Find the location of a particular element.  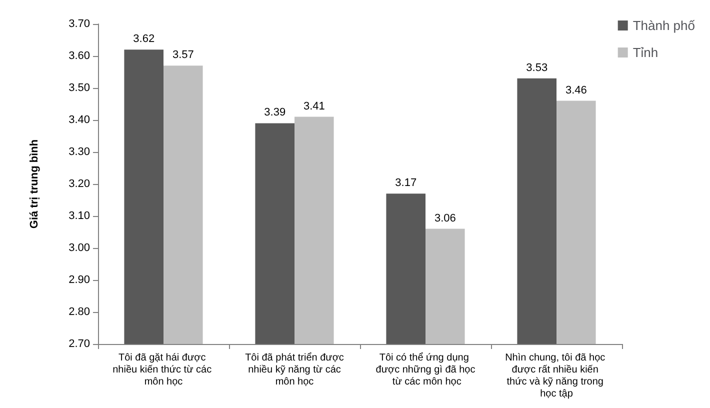

data-label: 3.41 is located at coordinates (314, 106).